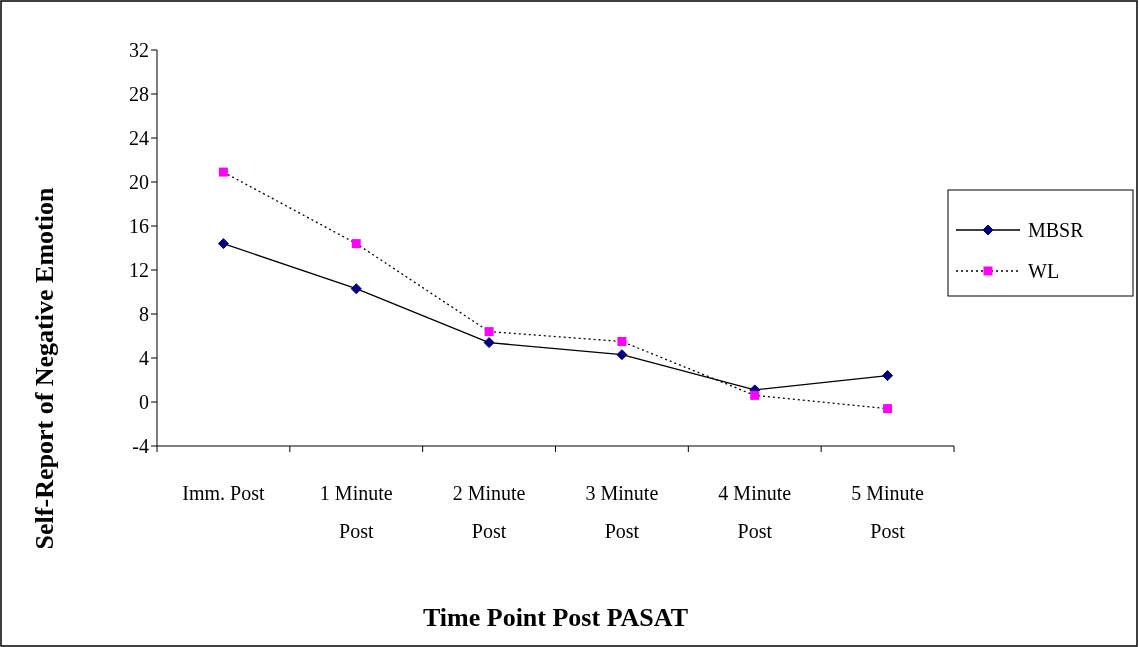  What do you see at coordinates (140, 446) in the screenshot?
I see `y-tick-label: -4` at bounding box center [140, 446].